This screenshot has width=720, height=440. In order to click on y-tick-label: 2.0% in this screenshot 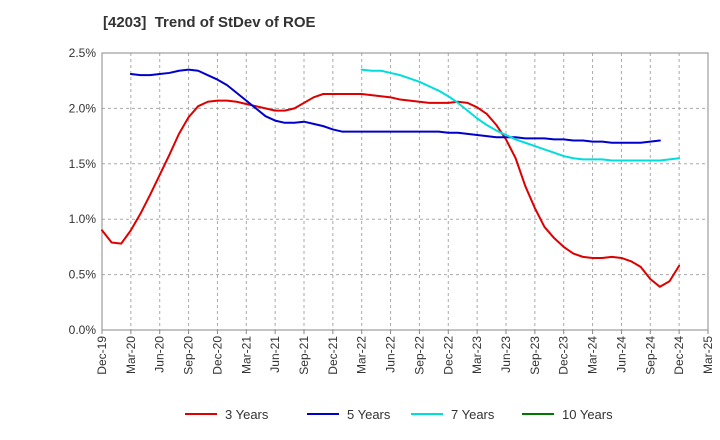, I will do `click(83, 108)`.